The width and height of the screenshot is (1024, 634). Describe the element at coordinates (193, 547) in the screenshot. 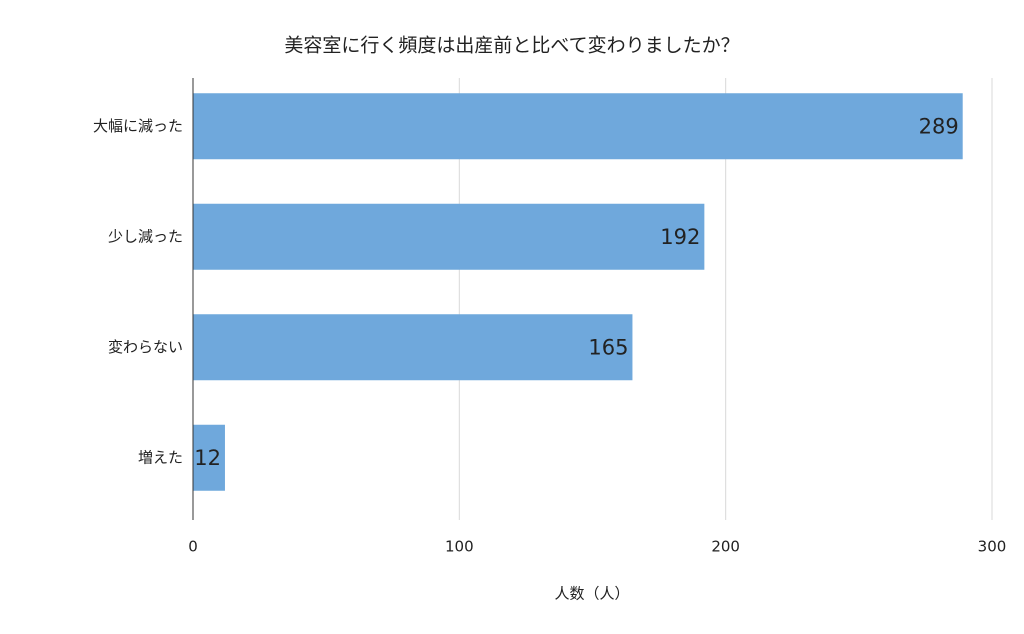

I see `x-tick-label: 0` at that location.